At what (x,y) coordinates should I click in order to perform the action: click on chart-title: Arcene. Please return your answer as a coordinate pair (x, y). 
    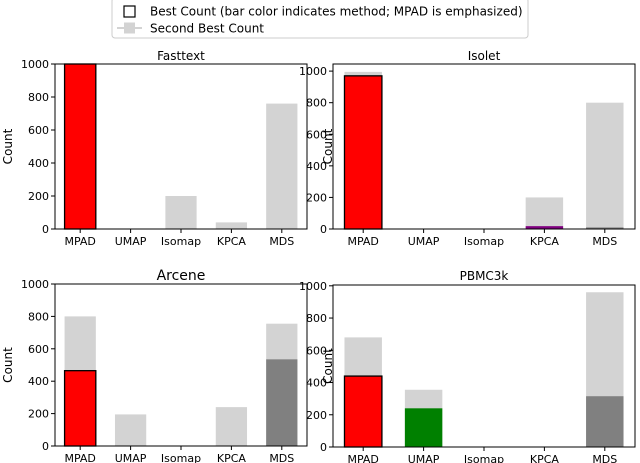
    Looking at the image, I should click on (181, 276).